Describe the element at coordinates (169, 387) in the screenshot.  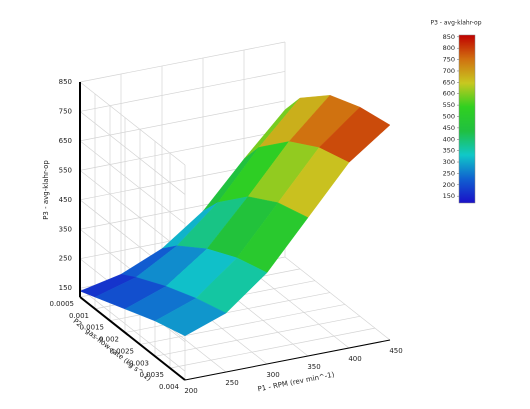
I see `y-tick-label: 0.004` at that location.